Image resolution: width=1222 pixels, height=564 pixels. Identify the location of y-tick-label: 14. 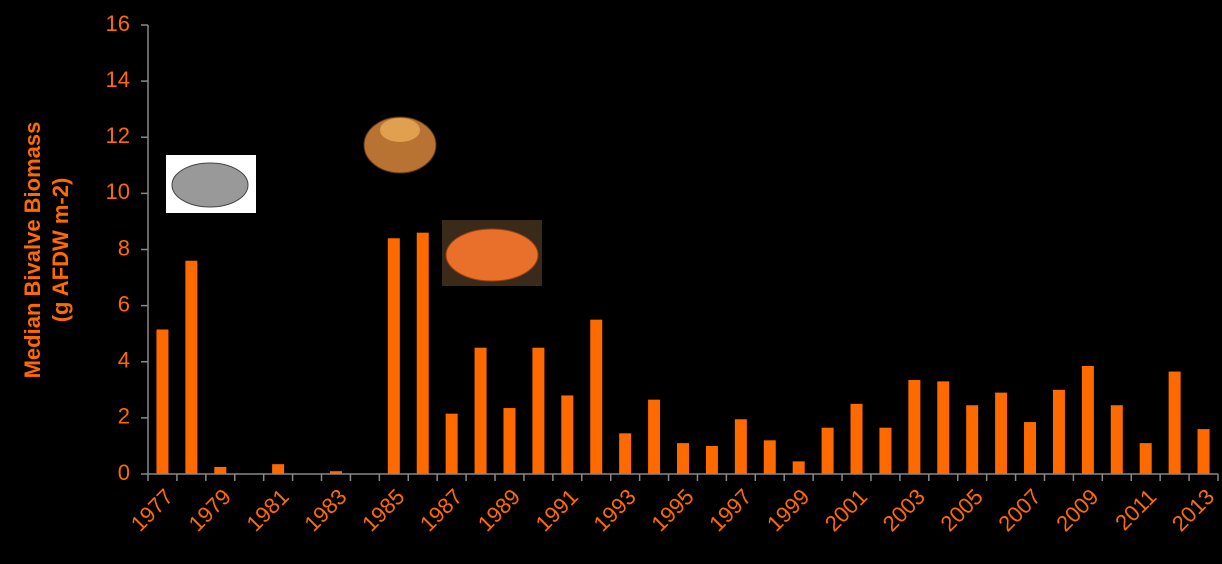
(118, 79).